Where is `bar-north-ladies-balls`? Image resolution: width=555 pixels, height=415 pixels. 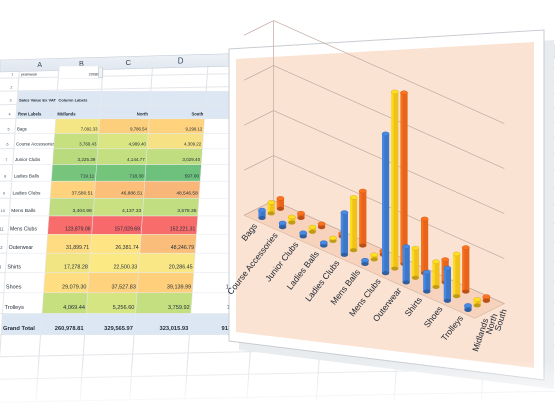
bar-north-ladies-balls is located at coordinates (333, 239).